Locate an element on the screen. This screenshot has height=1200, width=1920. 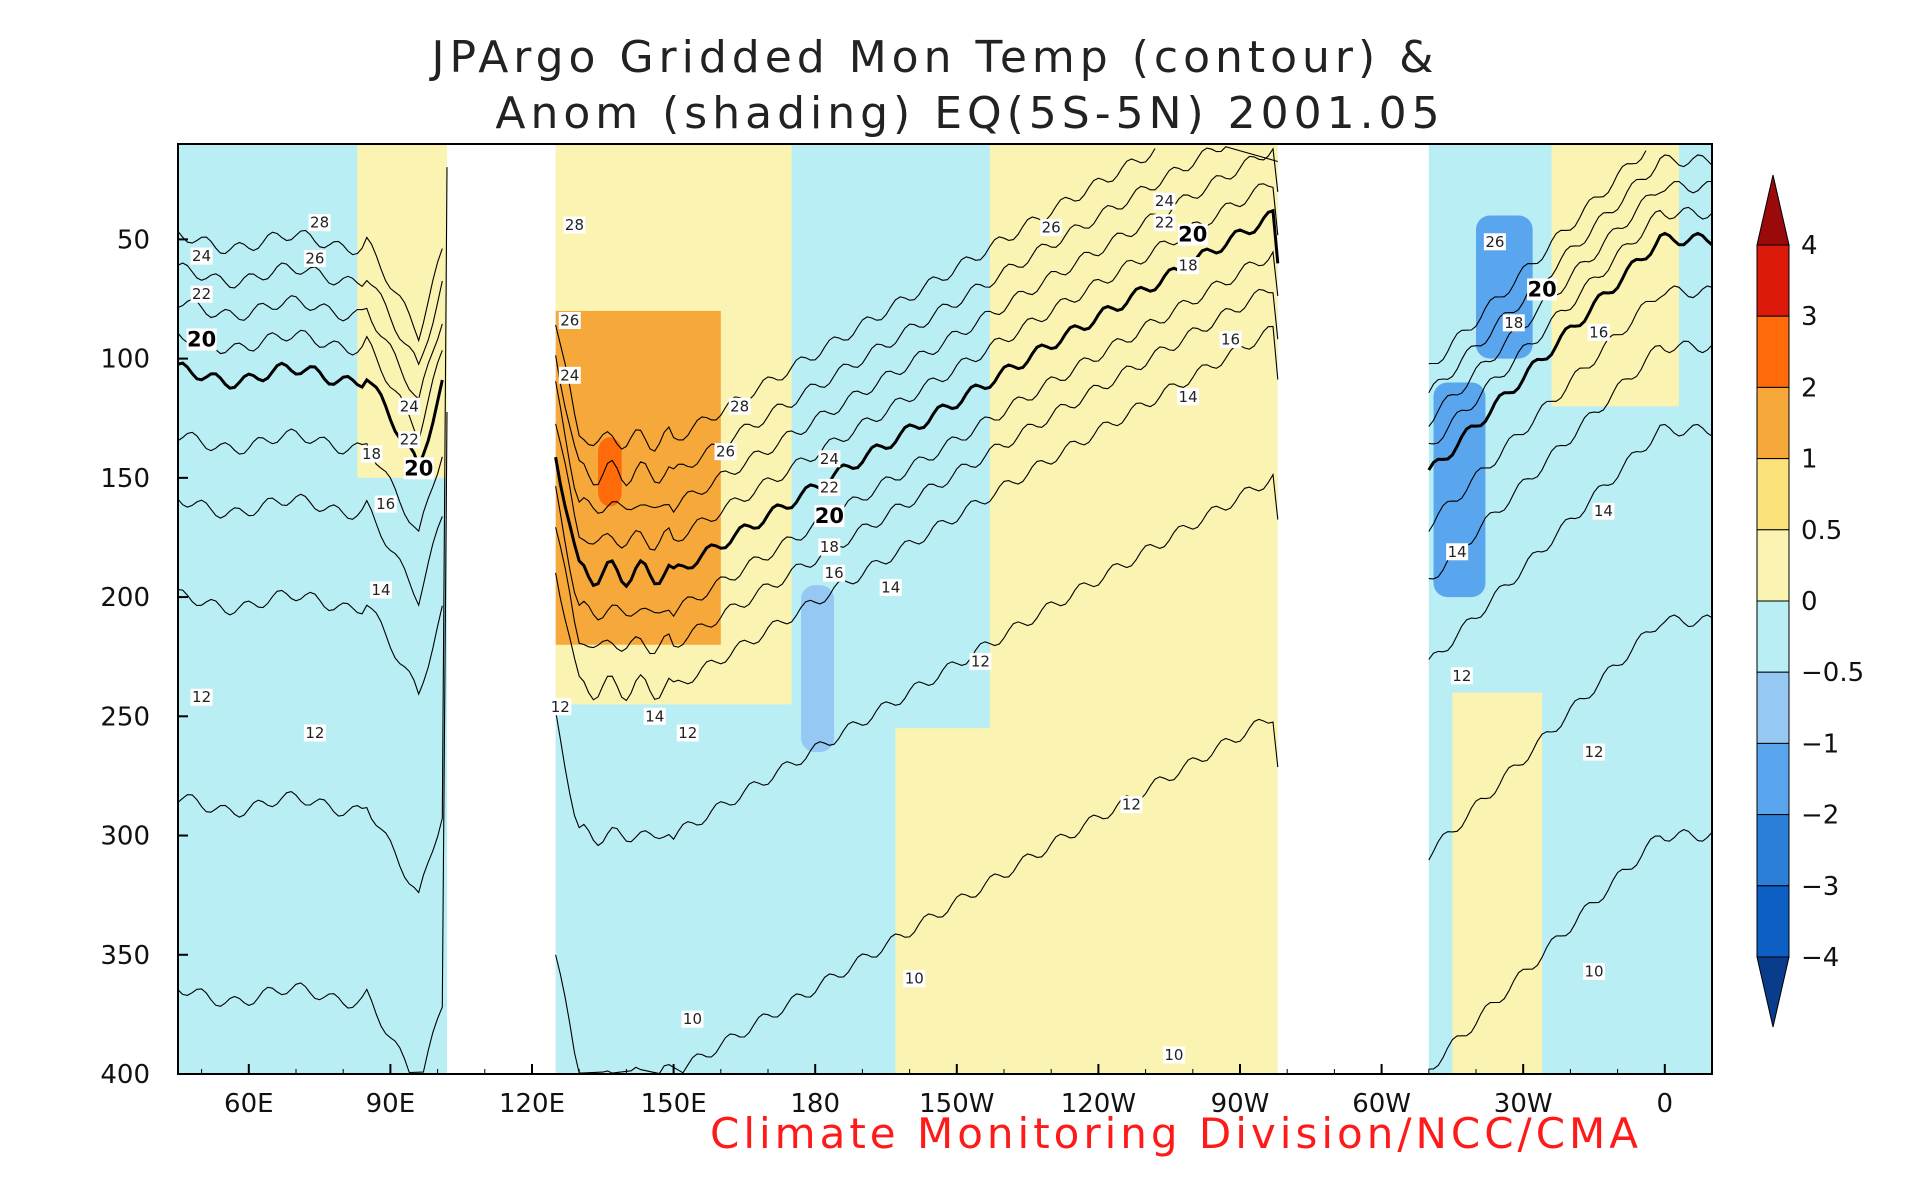
colorbar-label: −2 is located at coordinates (1820, 816).